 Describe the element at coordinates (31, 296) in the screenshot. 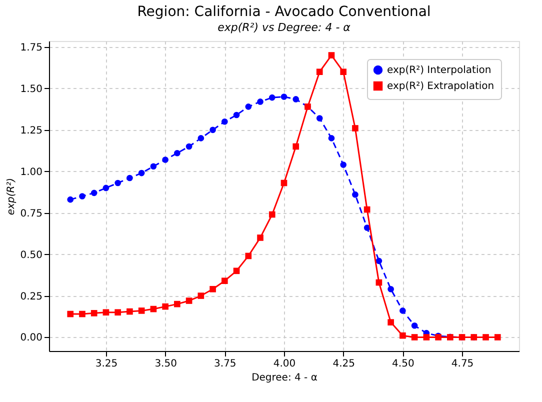

I see `y-tick-label: 0.25` at that location.